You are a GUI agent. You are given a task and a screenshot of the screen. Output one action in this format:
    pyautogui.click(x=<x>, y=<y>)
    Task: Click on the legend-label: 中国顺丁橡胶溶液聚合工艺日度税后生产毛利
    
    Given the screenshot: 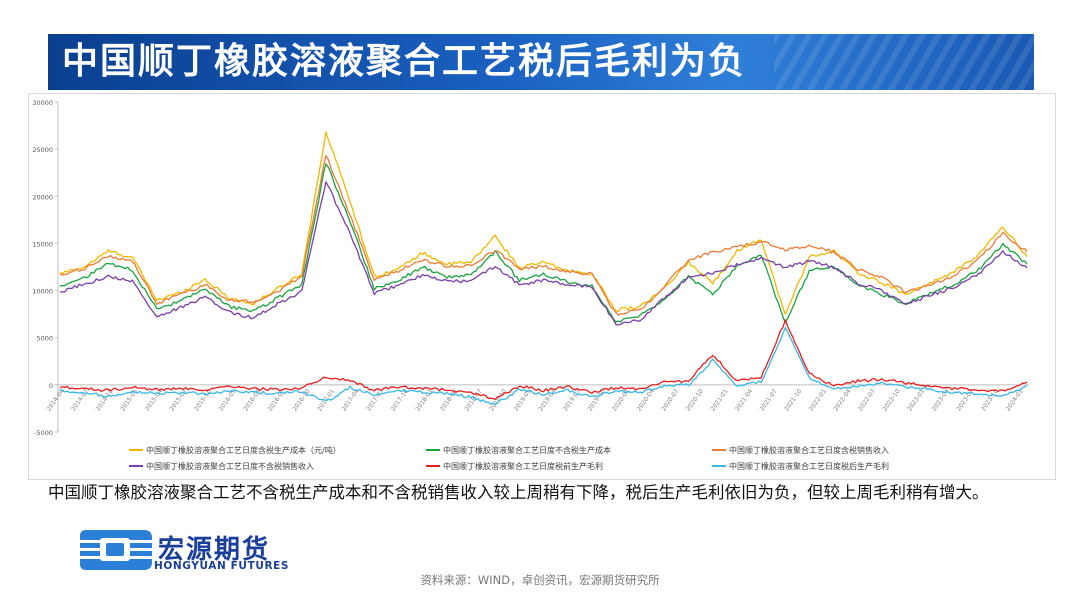 What is the action you would take?
    pyautogui.click(x=809, y=466)
    